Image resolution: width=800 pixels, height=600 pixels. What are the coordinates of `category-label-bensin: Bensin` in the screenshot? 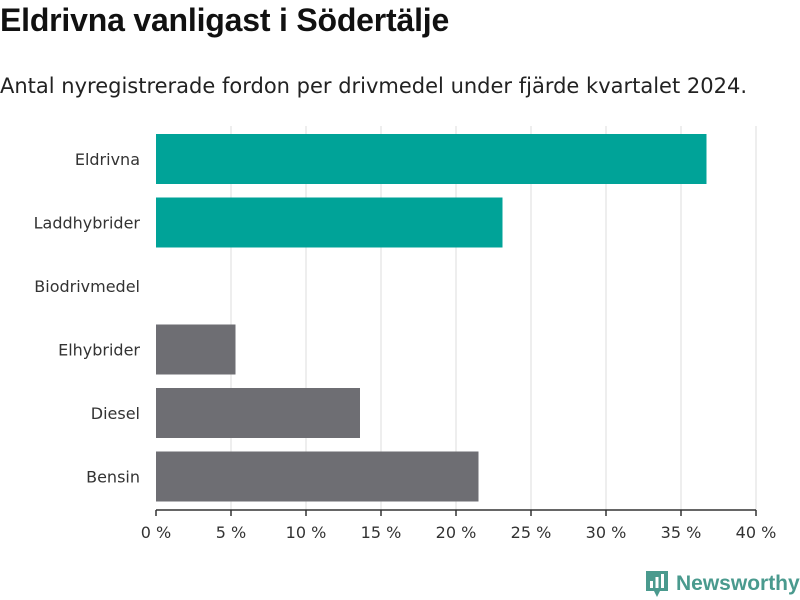 It's located at (113, 477).